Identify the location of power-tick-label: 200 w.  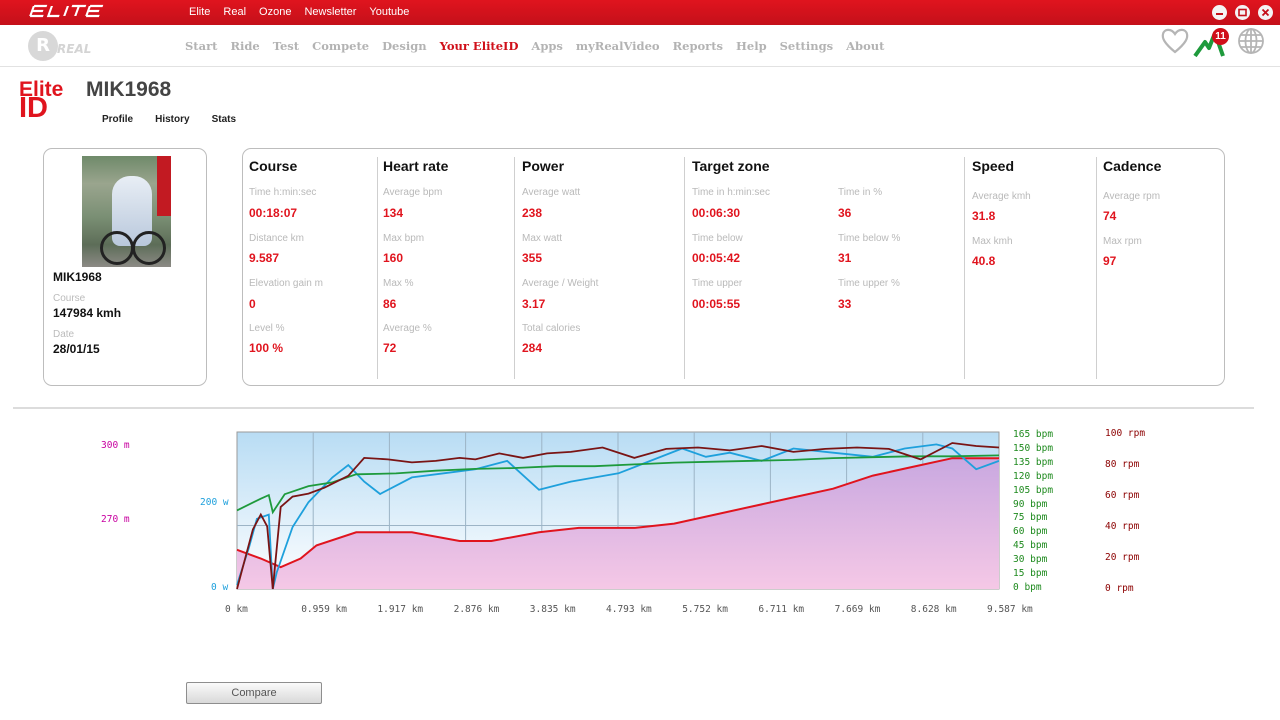
(214, 502).